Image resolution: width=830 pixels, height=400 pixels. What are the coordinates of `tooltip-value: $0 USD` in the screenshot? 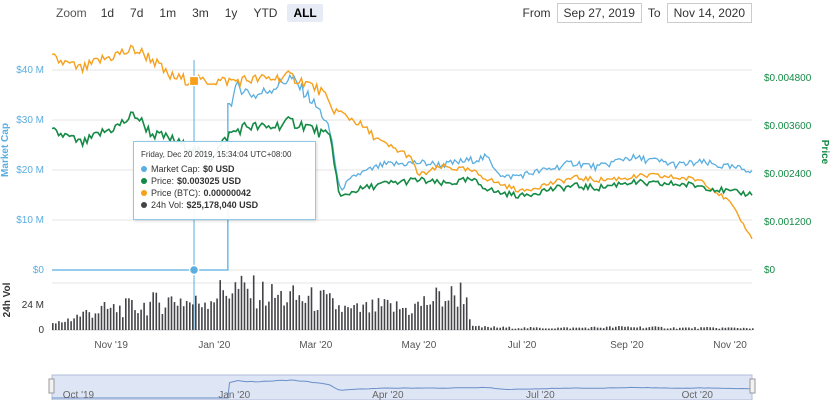 It's located at (219, 169).